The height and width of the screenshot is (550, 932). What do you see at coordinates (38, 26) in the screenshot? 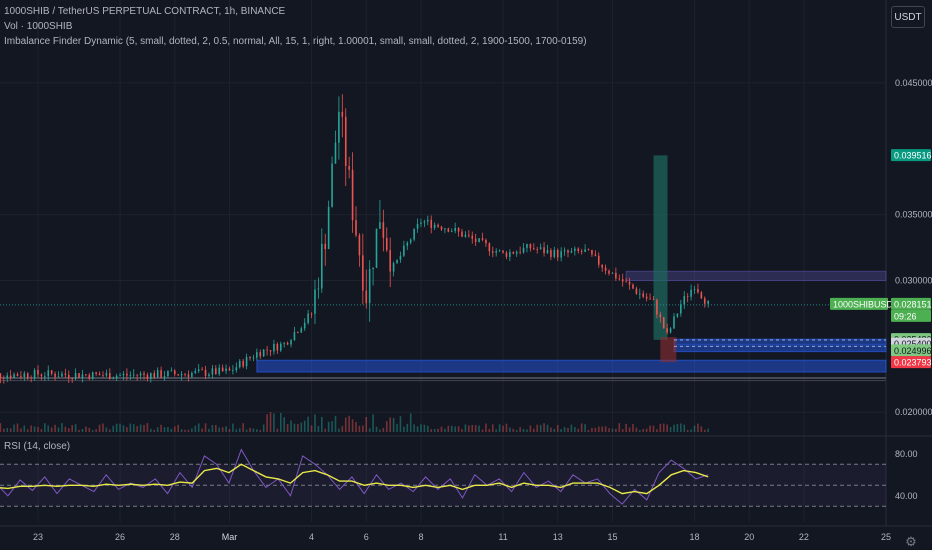
I see `volume-label: Vol · 1000SHIB` at bounding box center [38, 26].